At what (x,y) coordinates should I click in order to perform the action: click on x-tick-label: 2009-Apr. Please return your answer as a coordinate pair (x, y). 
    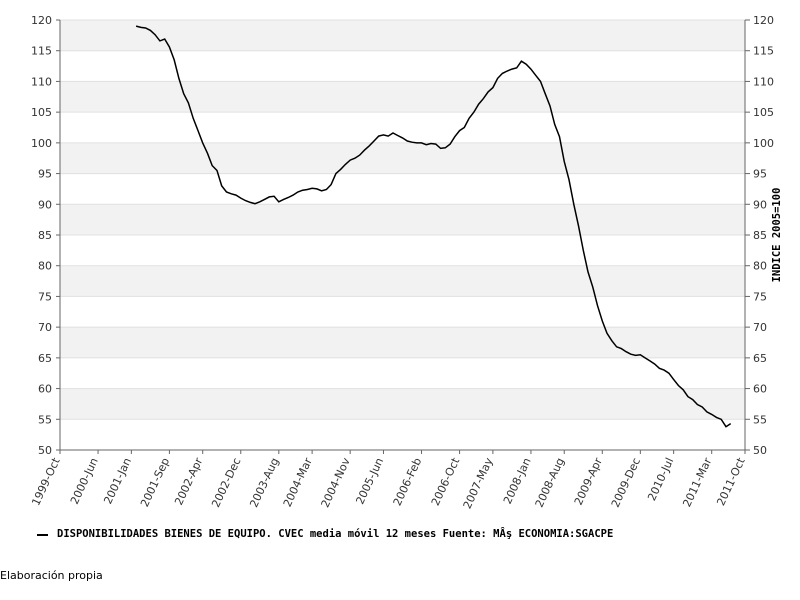
    Looking at the image, I should click on (588, 481).